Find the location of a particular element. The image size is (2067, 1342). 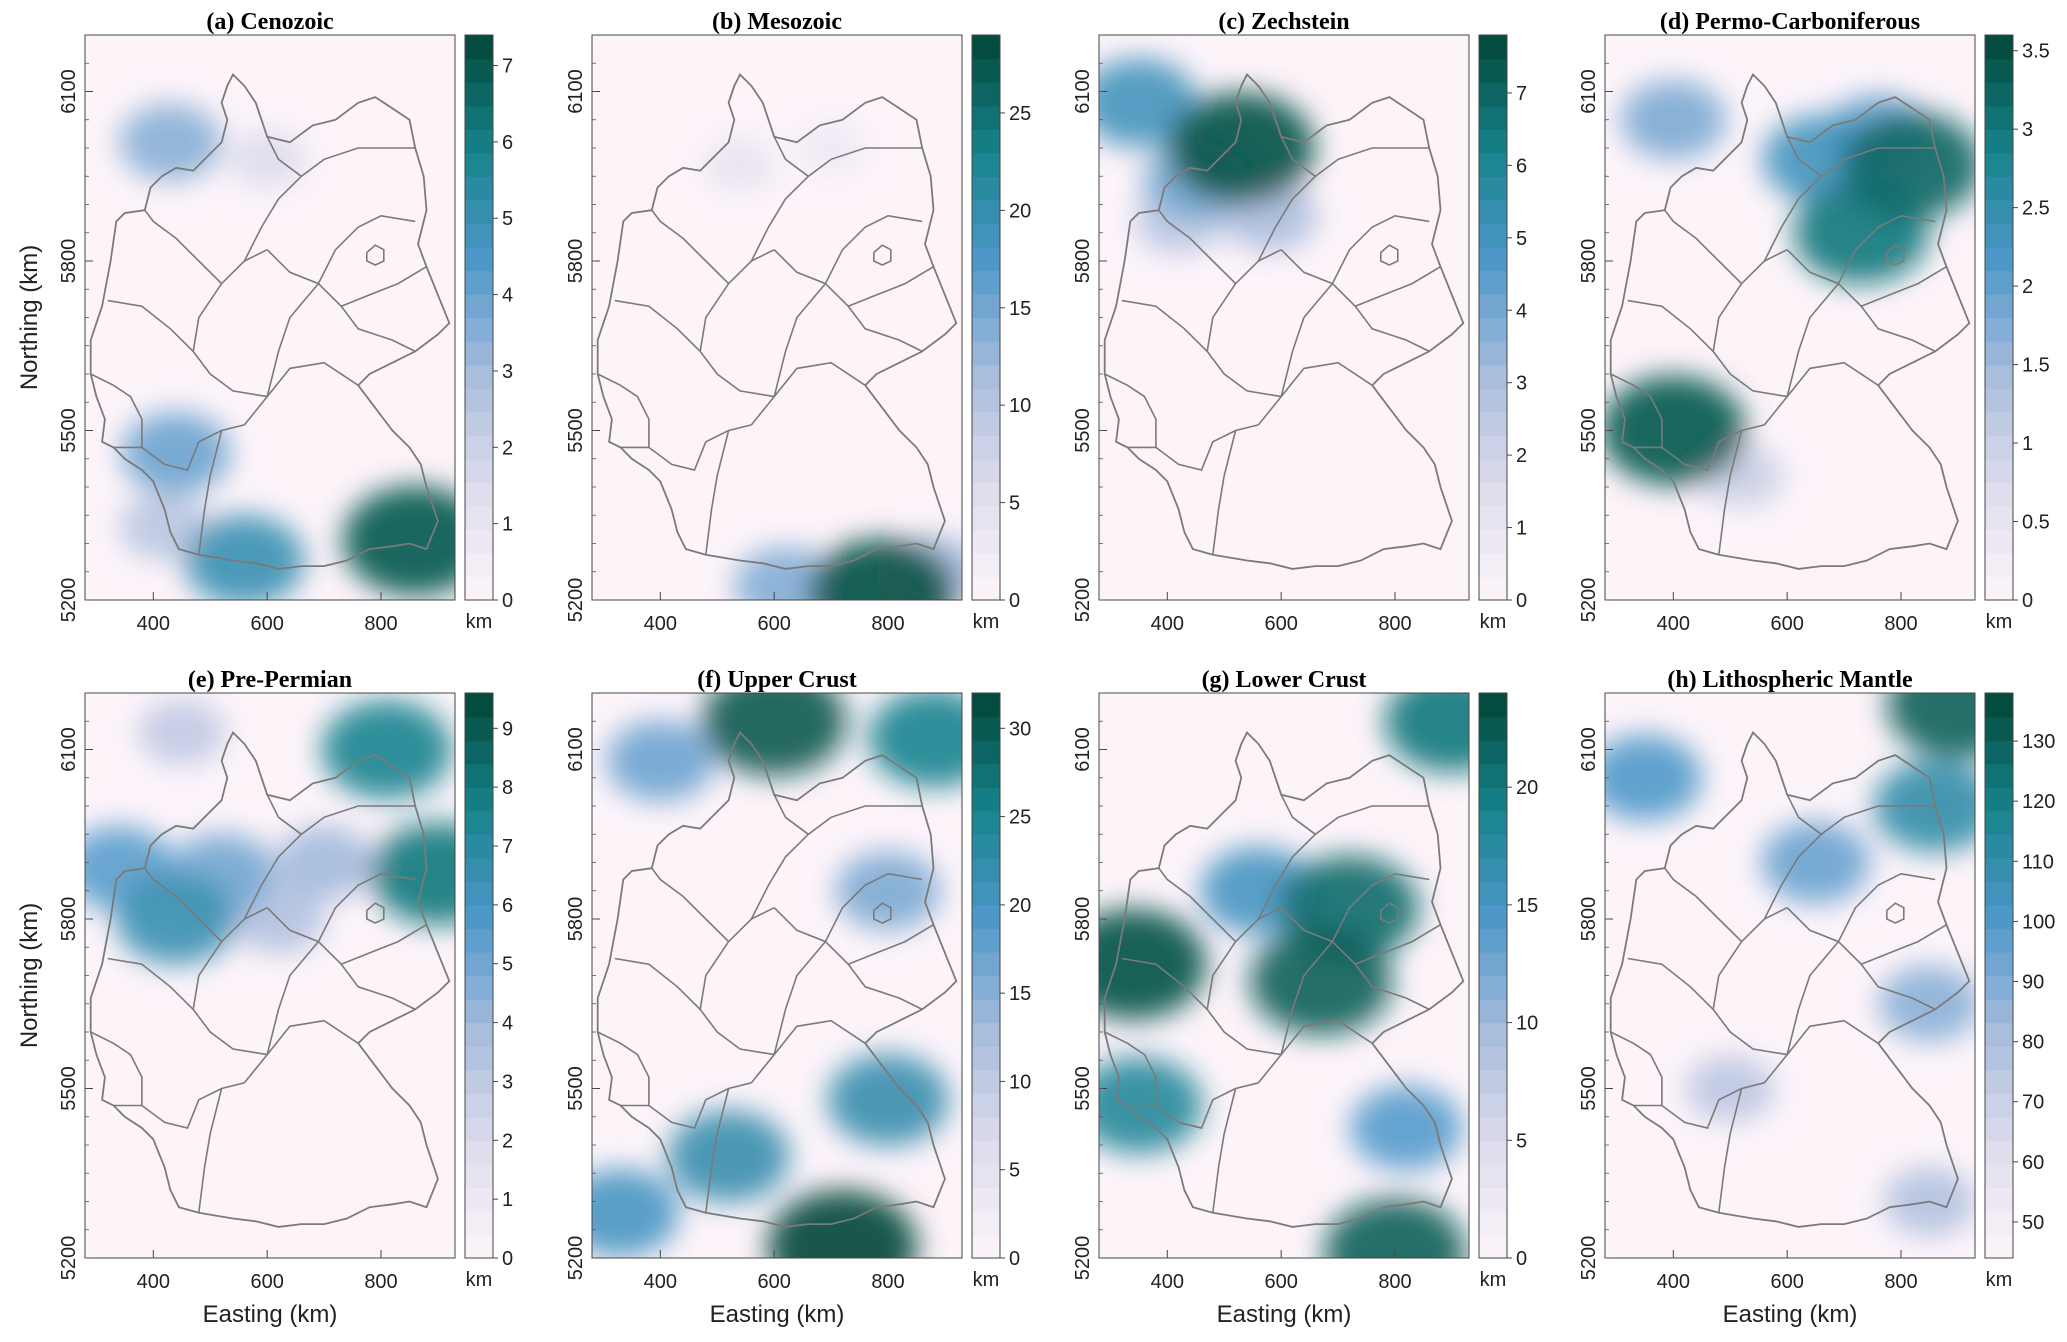

colorbar-tick-label: 7 is located at coordinates (507, 67).